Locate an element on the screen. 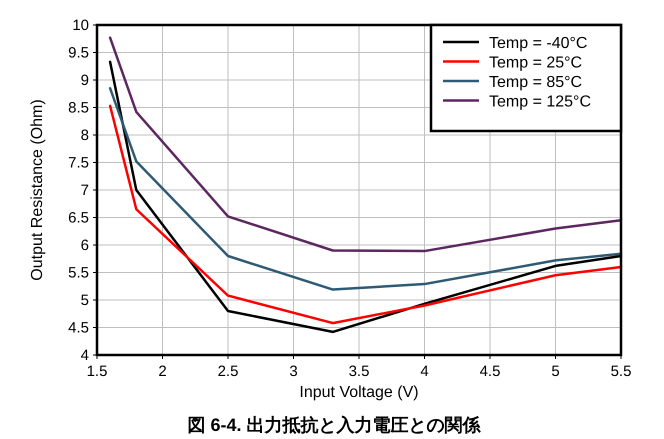  legend-label: Temp = 85°C is located at coordinates (535, 82).